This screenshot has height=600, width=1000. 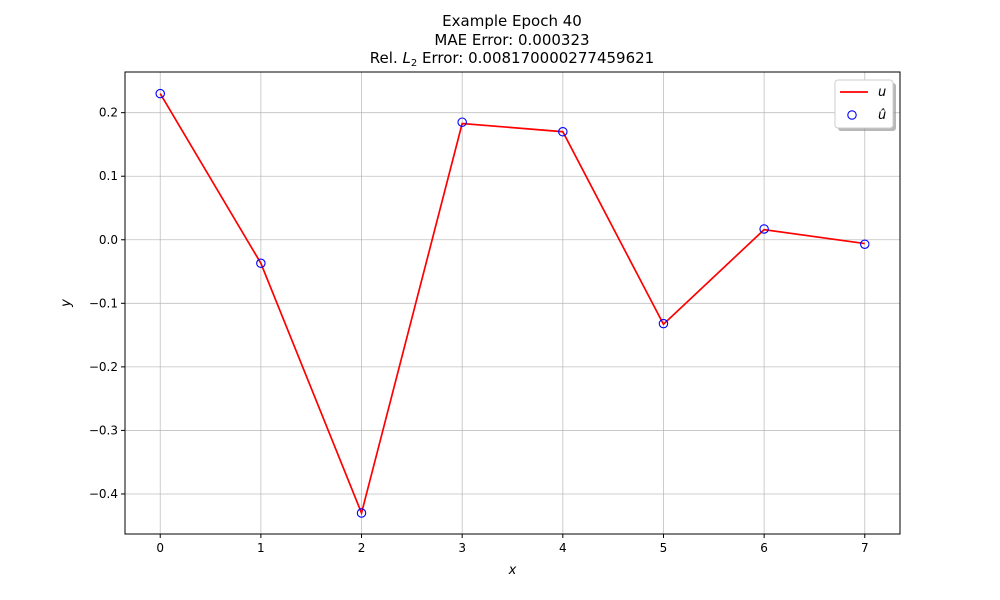 I want to click on x-tick-label: 4, so click(x=563, y=548).